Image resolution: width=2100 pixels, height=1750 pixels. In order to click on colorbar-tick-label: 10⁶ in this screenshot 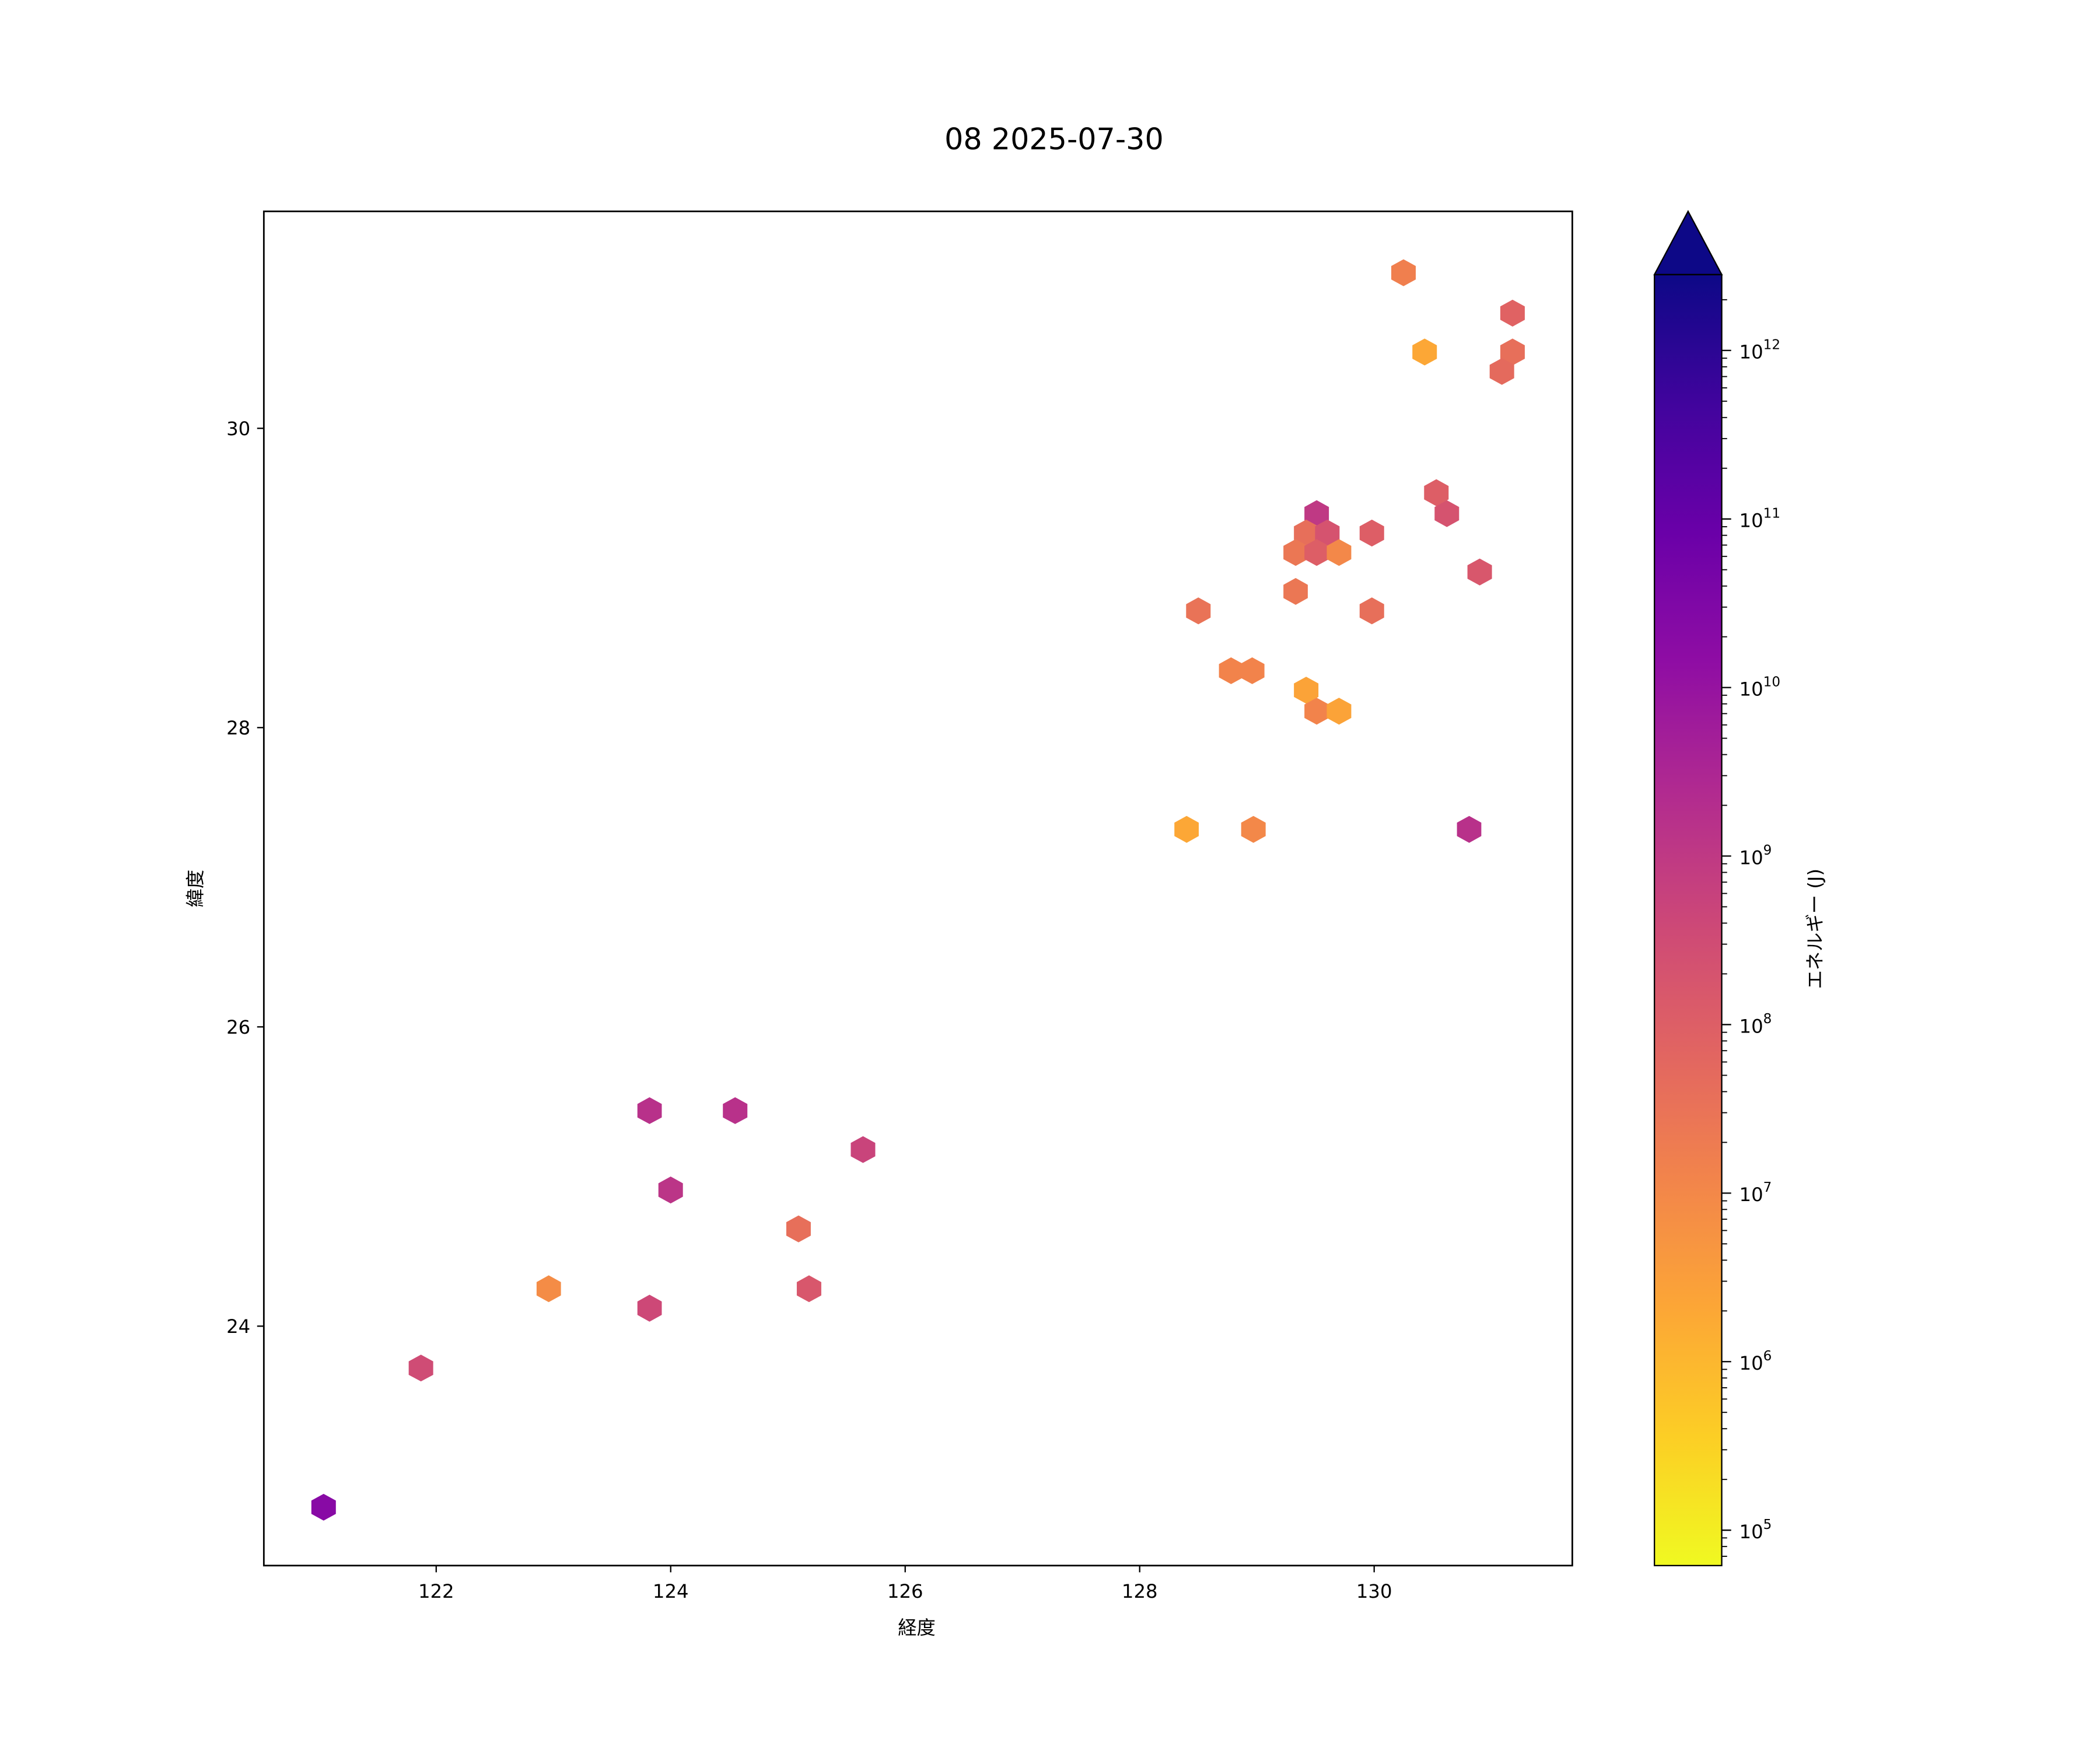, I will do `click(1756, 1361)`.